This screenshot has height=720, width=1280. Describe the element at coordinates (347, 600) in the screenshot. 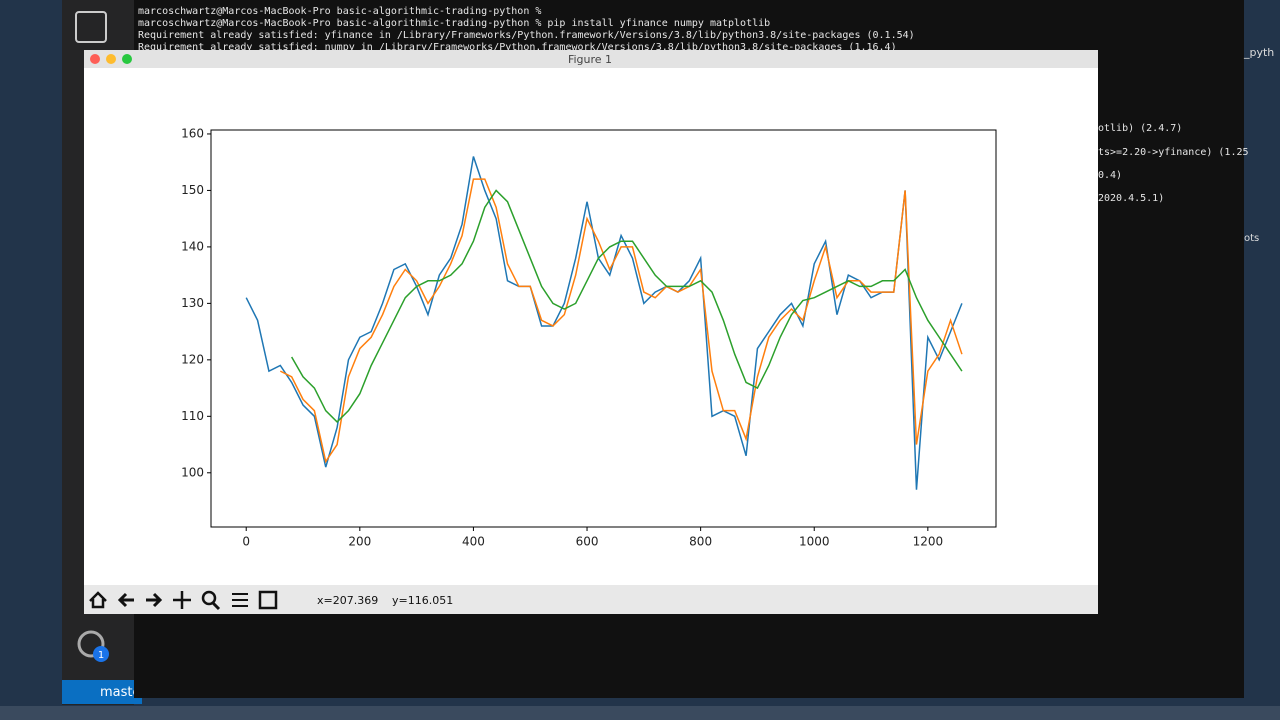

I see `cursor-x: x=207.369` at that location.